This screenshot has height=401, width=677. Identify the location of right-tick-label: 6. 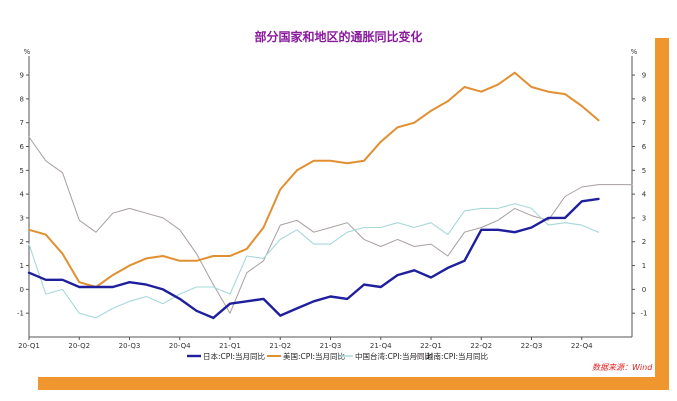
(644, 147).